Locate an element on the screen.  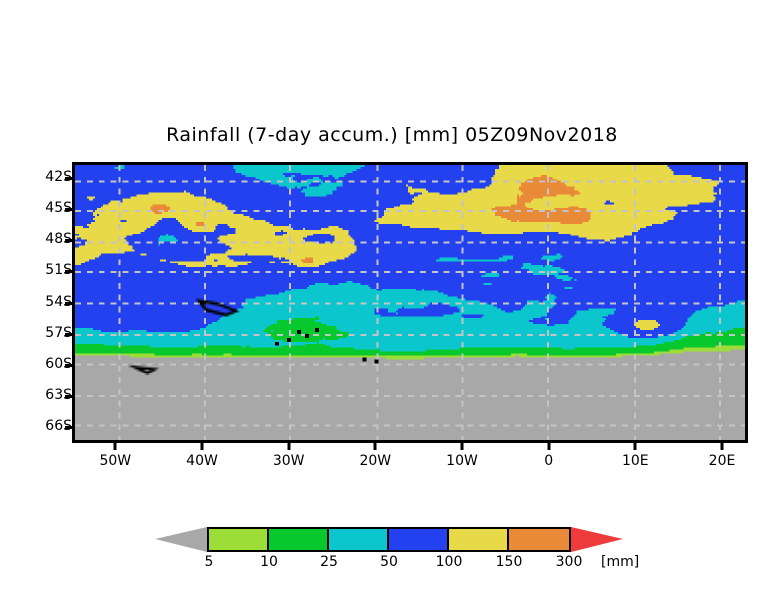
x-tick-label: 30W is located at coordinates (288, 461).